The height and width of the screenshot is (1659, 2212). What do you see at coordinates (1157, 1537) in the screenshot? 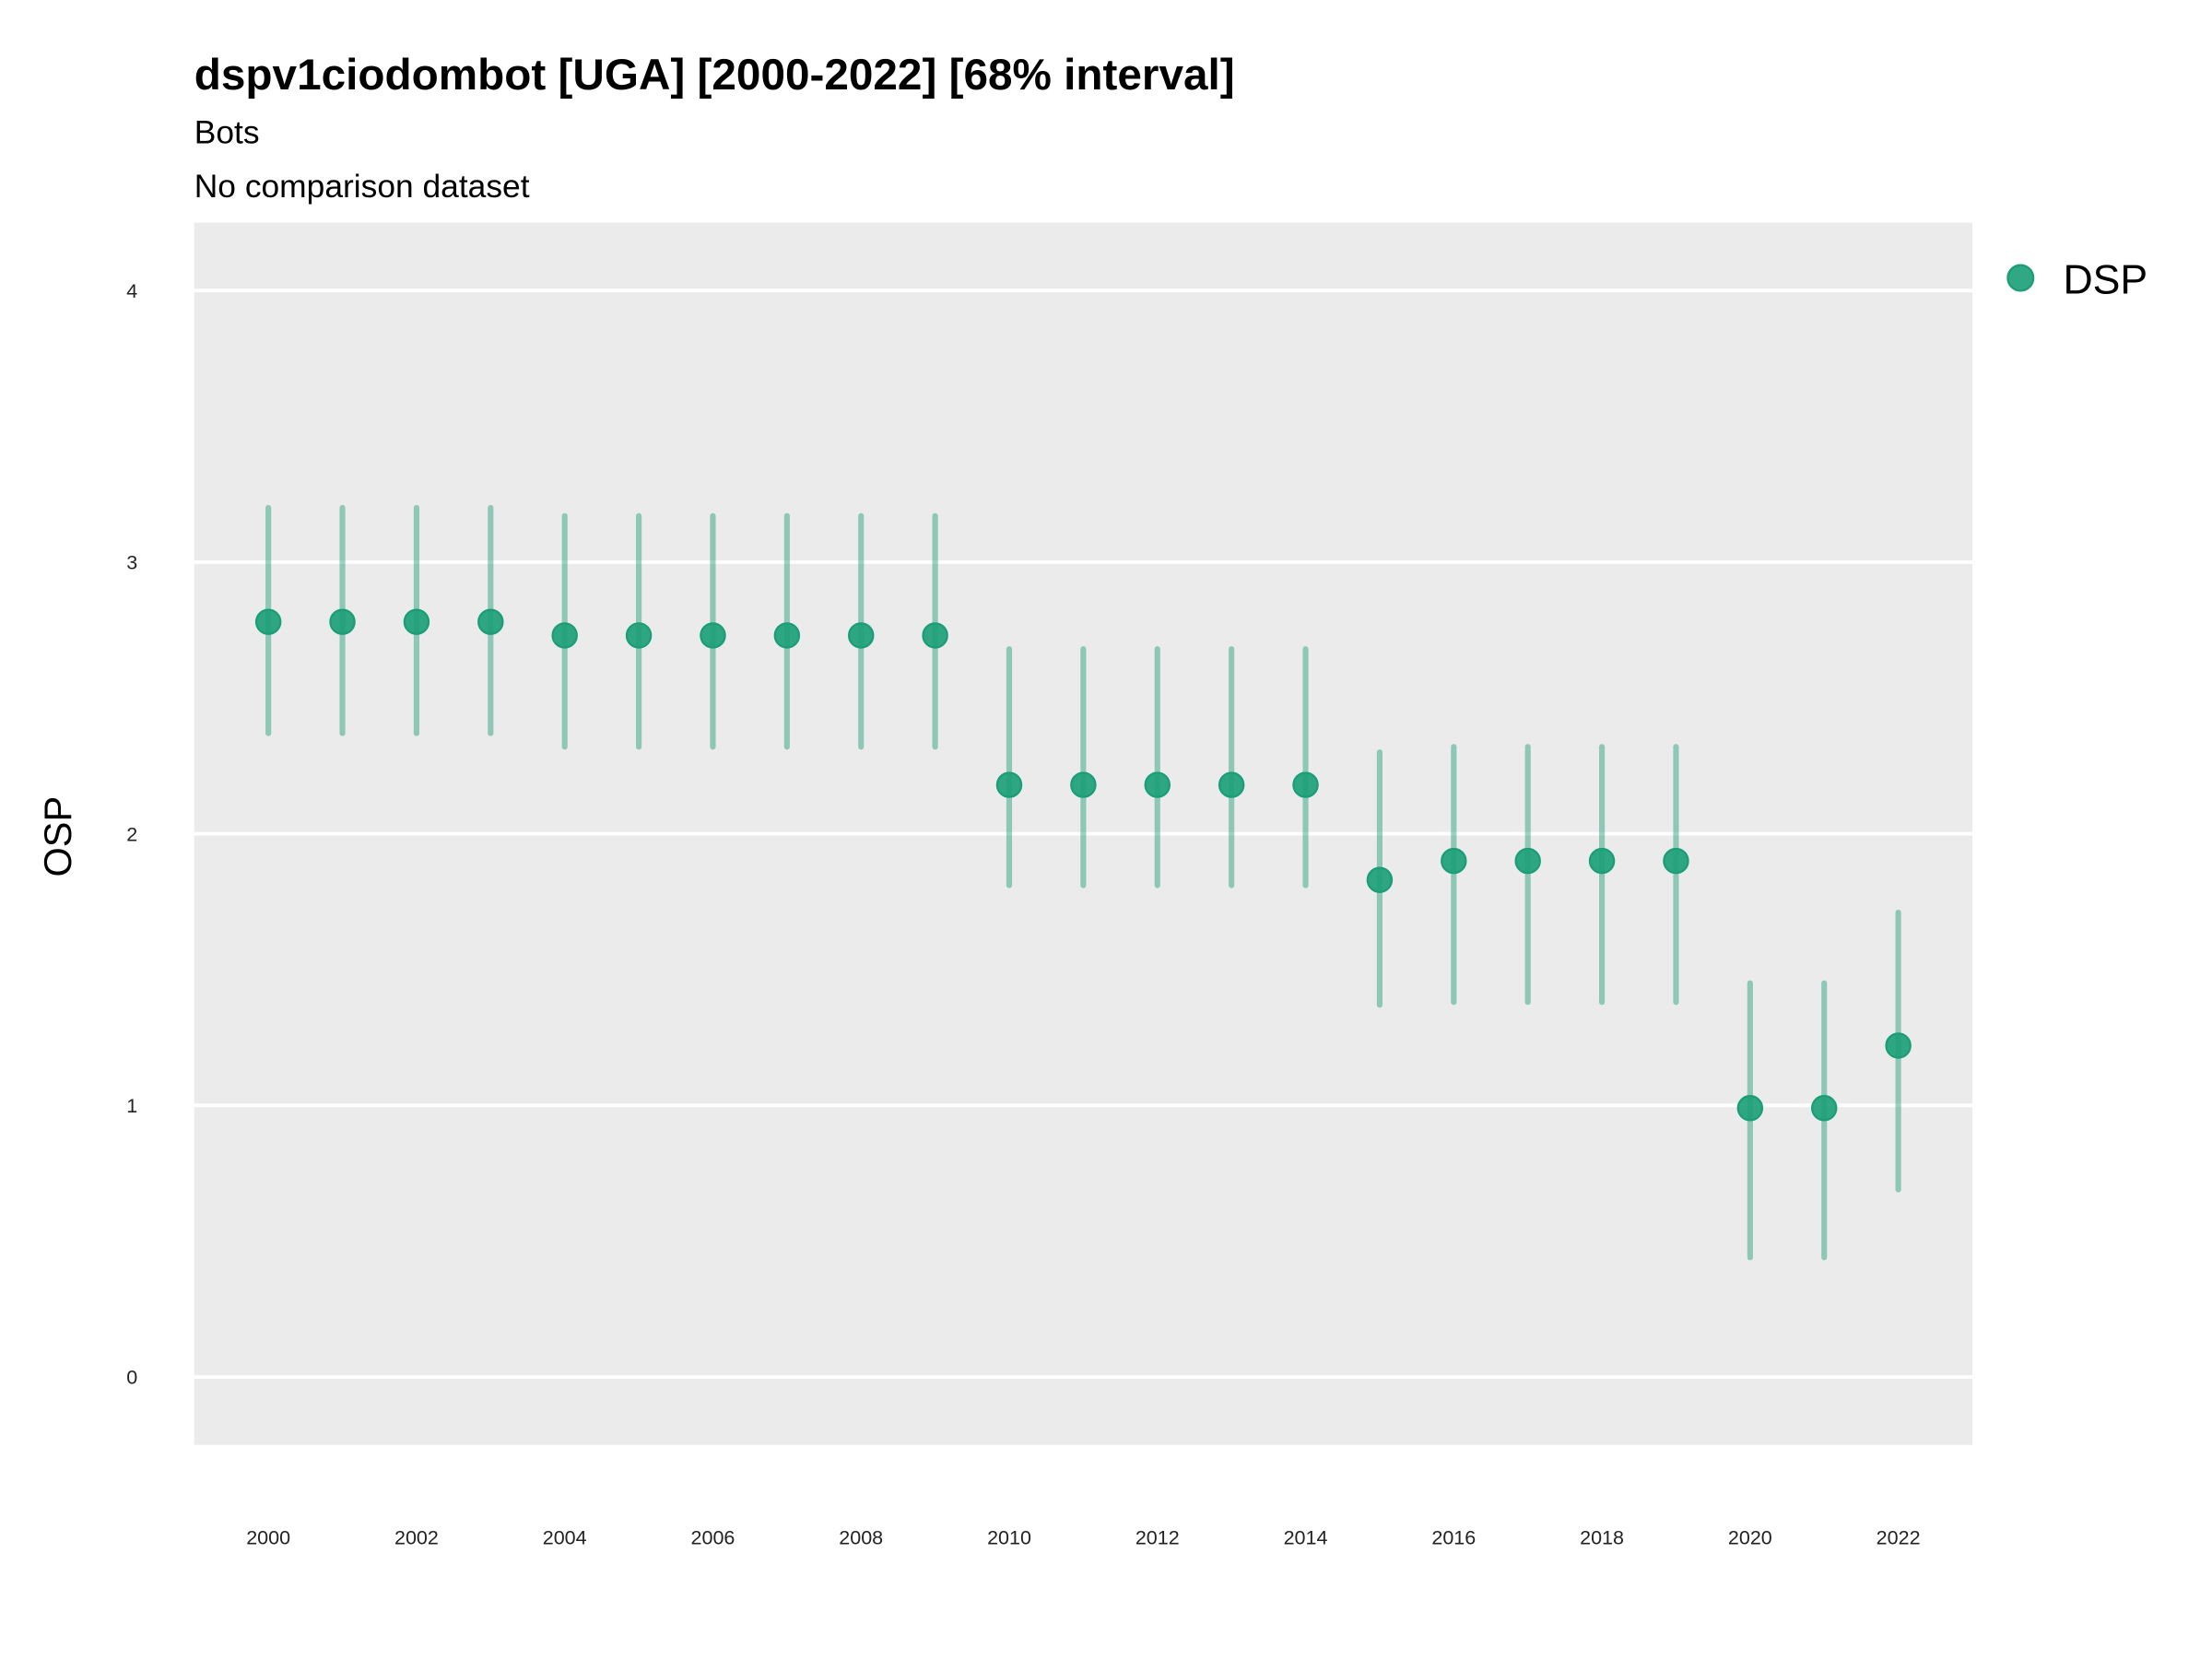
I see `x-tick-label: 2012` at bounding box center [1157, 1537].